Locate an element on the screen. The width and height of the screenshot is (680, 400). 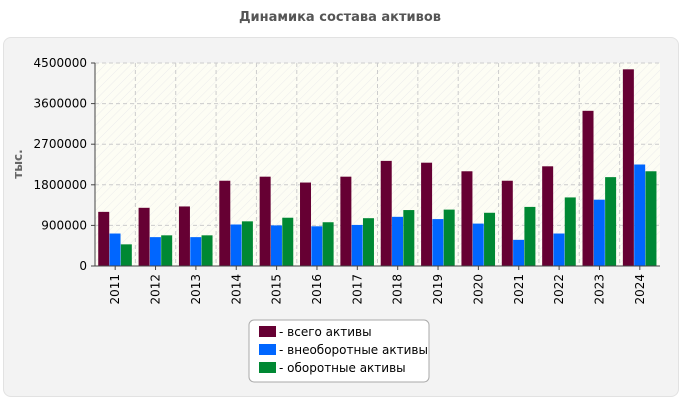
x-tick-label: 2016 is located at coordinates (317, 289).